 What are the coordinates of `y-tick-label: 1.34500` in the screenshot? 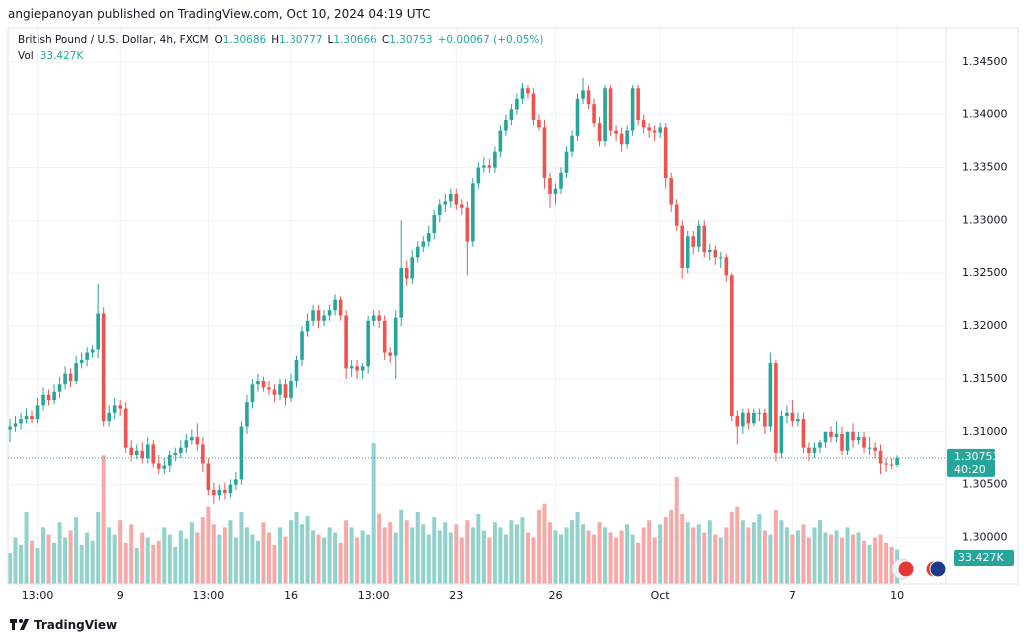 It's located at (985, 61).